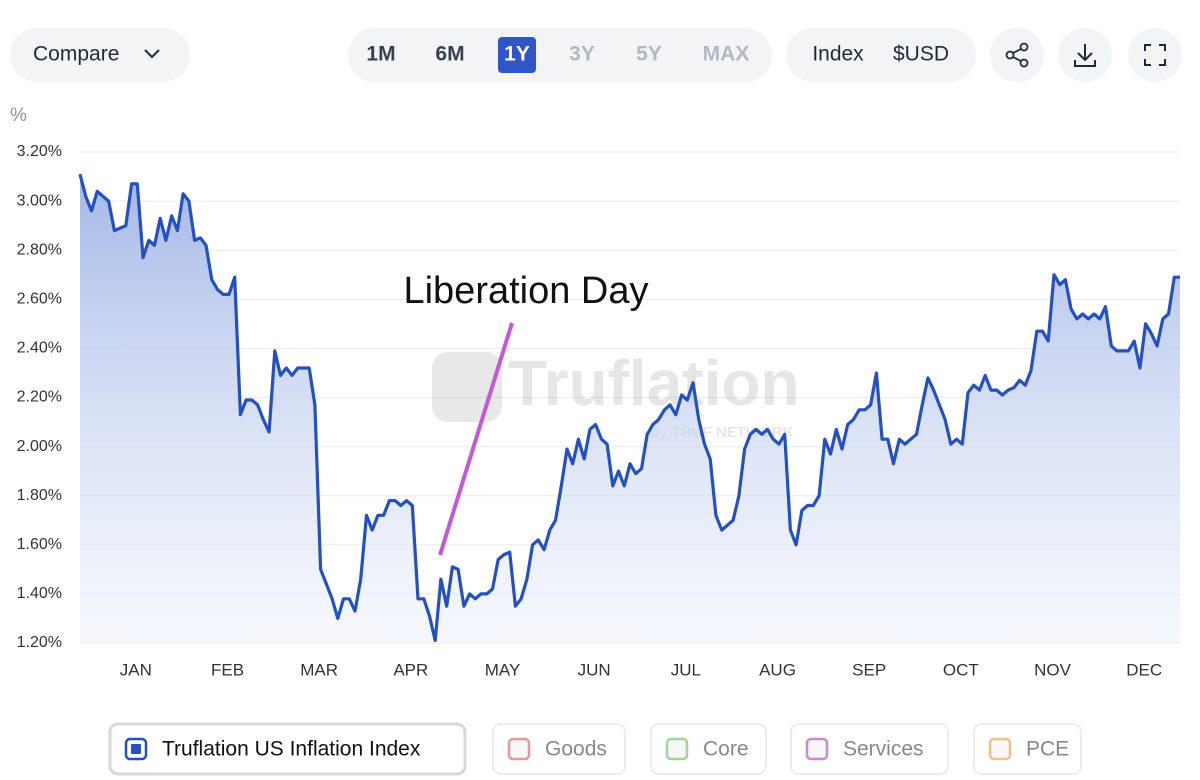  I want to click on annotation: Liberation Day, so click(525, 291).